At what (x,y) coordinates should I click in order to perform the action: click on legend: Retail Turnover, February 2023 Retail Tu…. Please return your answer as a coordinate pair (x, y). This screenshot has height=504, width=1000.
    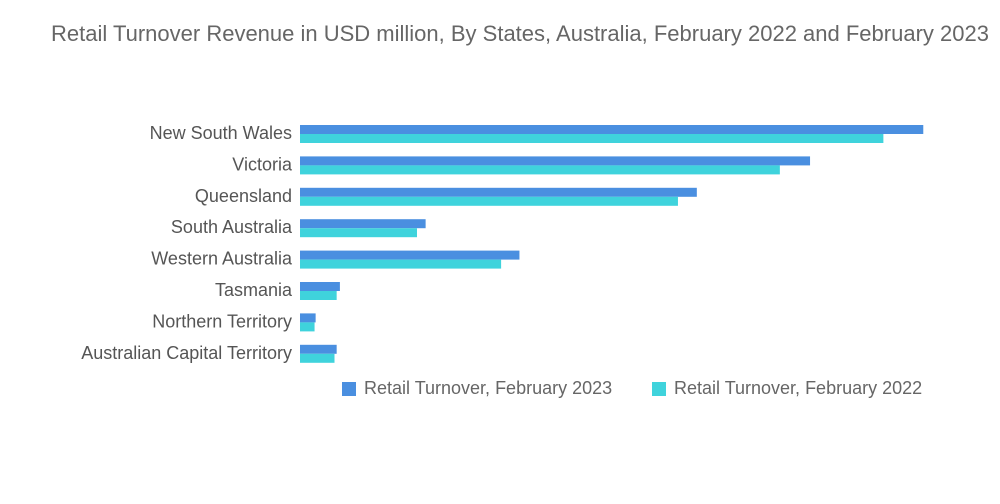
    Looking at the image, I should click on (500, 391).